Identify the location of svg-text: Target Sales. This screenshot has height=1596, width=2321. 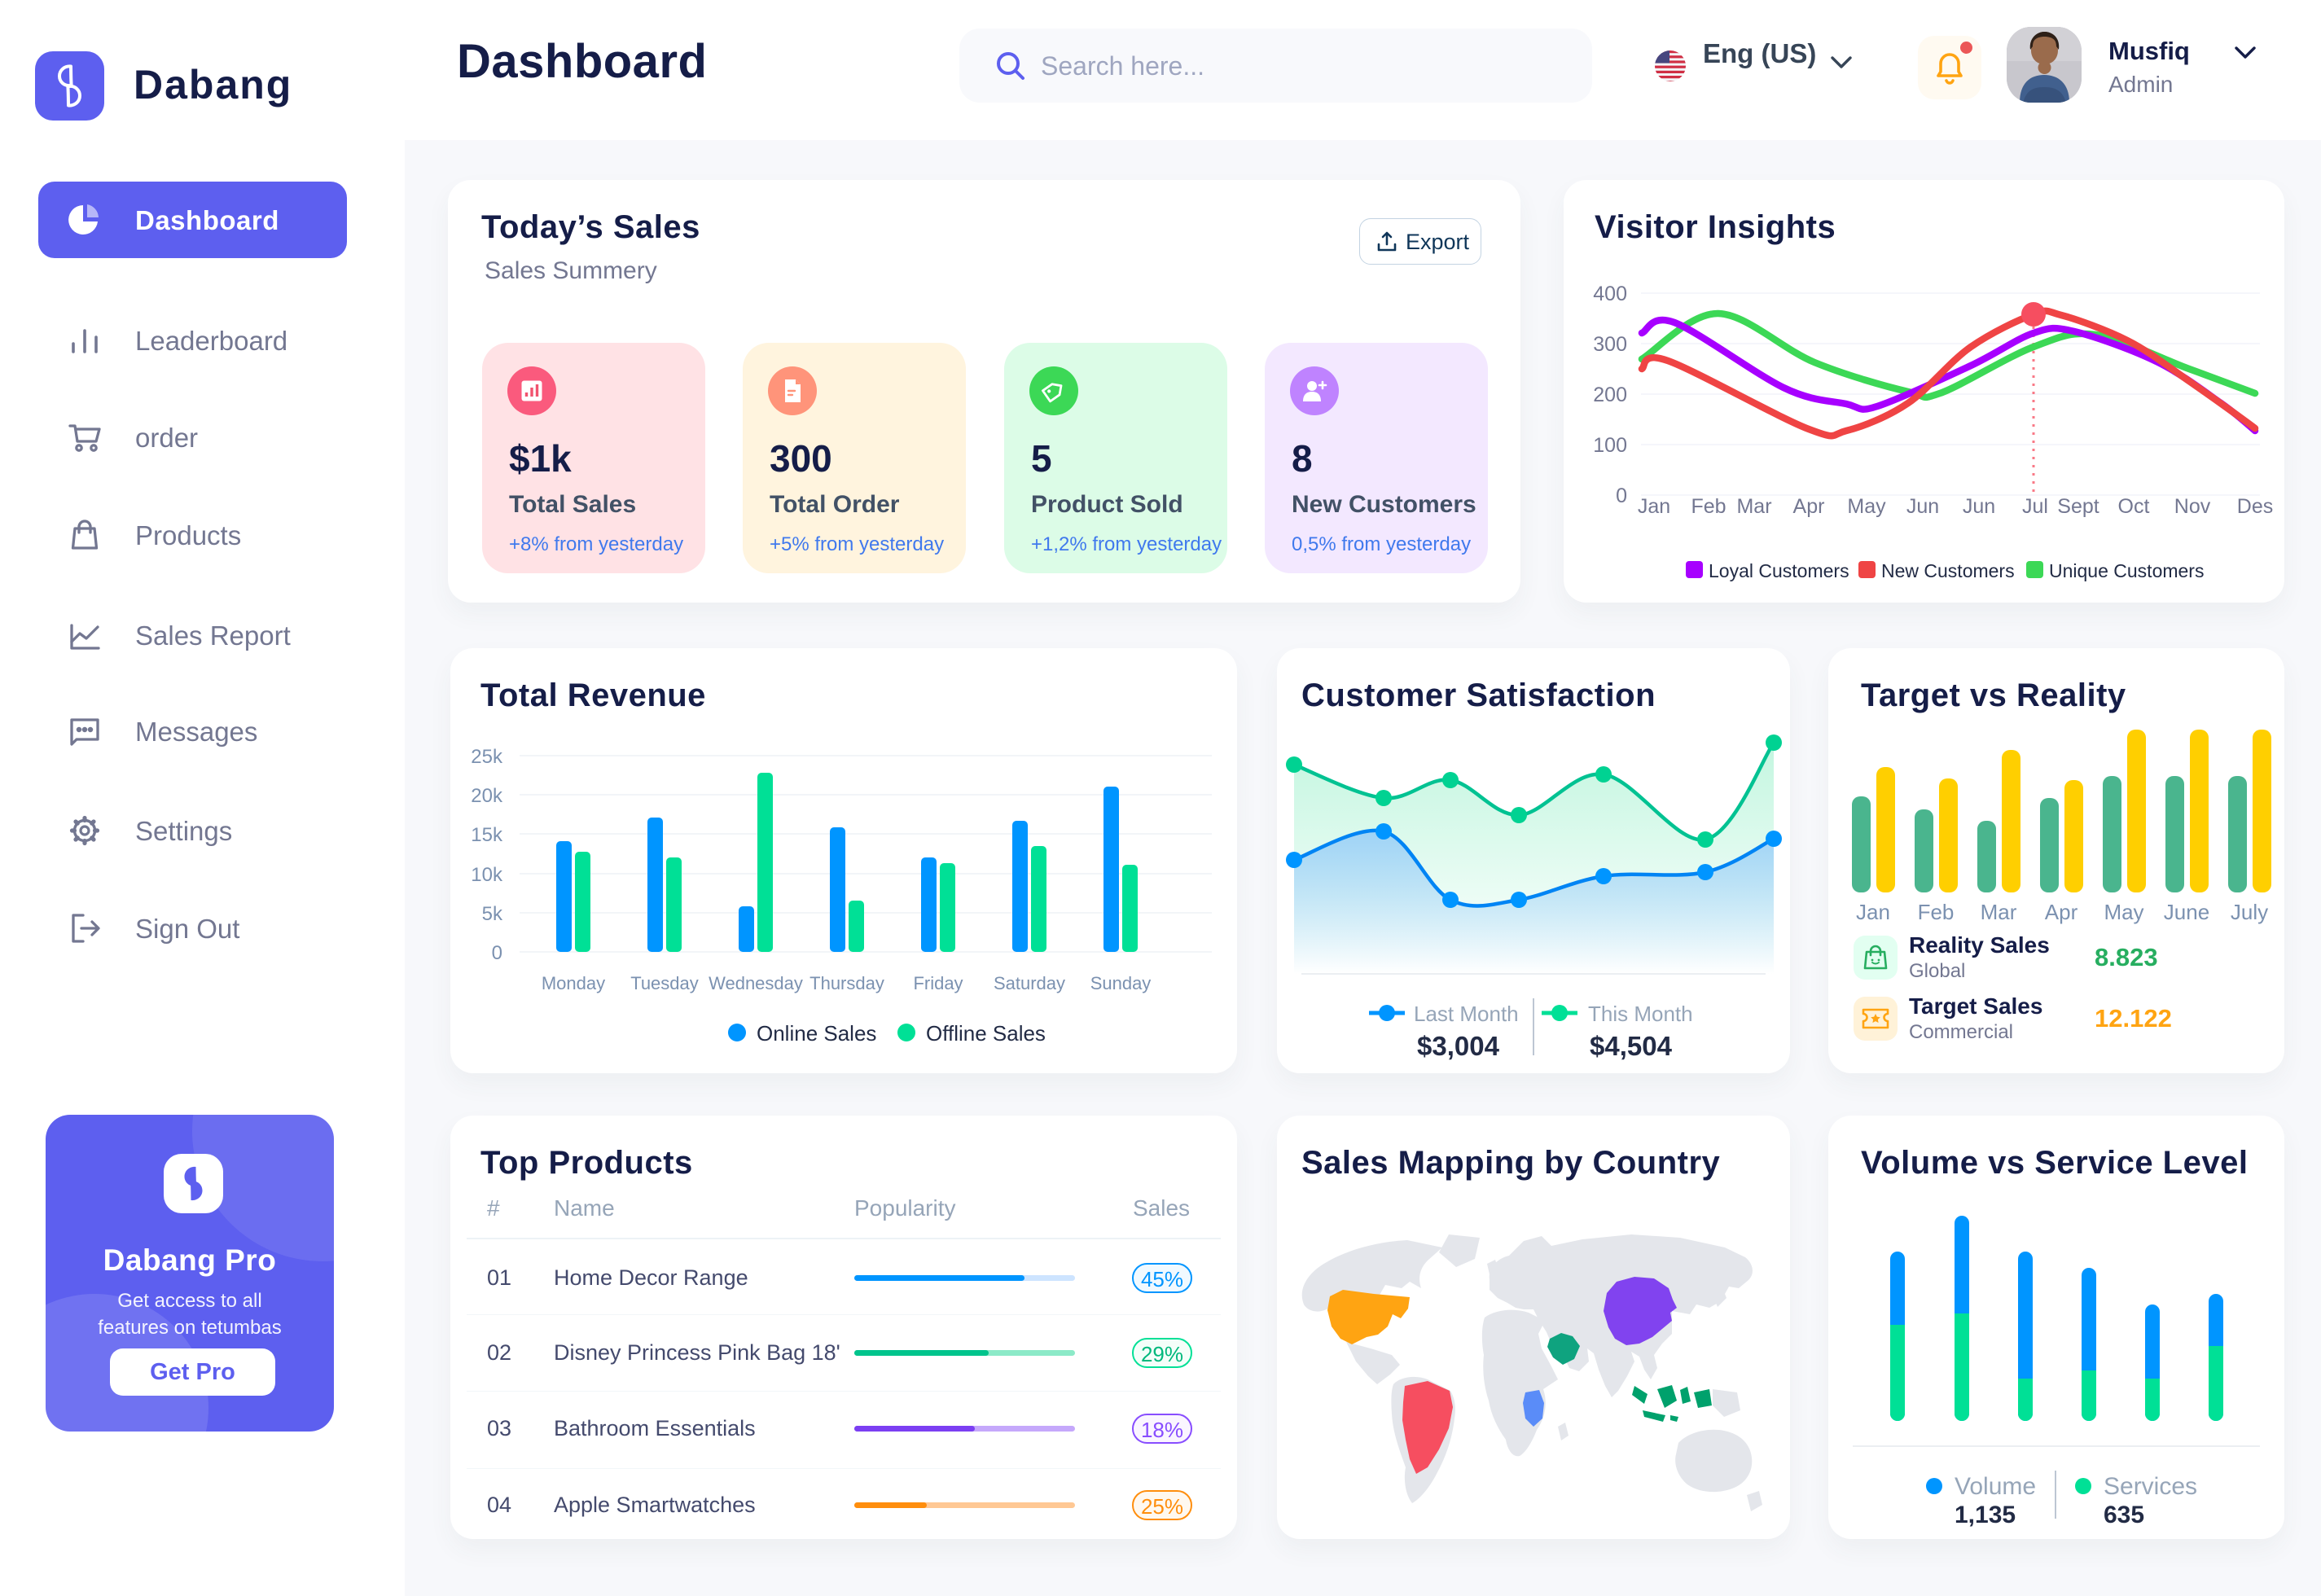
(1975, 1006).